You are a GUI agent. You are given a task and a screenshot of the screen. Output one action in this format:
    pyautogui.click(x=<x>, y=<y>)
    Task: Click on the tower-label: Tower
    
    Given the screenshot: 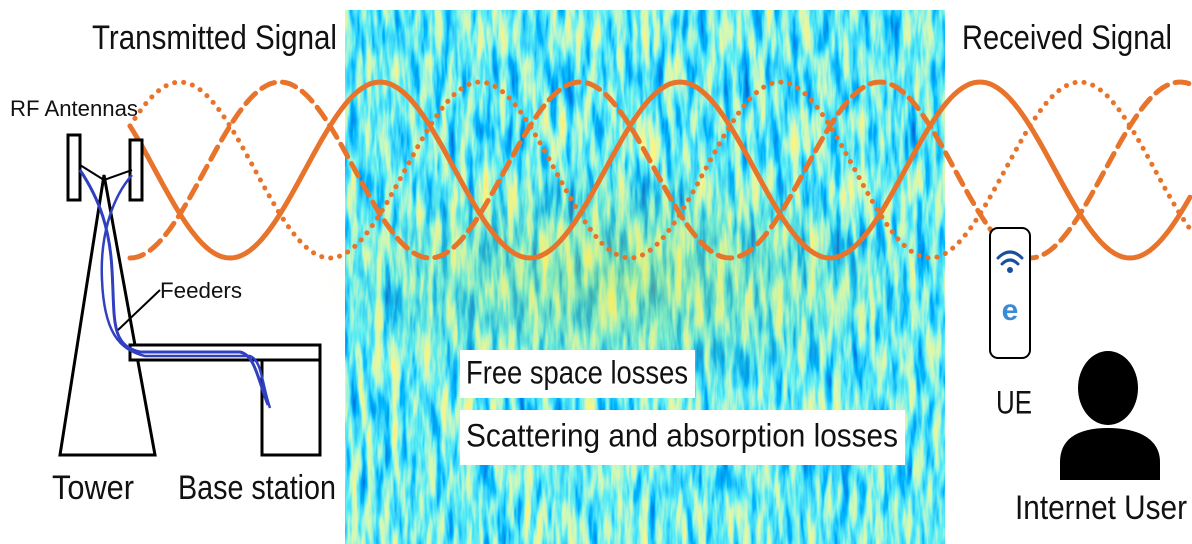 What is the action you would take?
    pyautogui.click(x=93, y=488)
    